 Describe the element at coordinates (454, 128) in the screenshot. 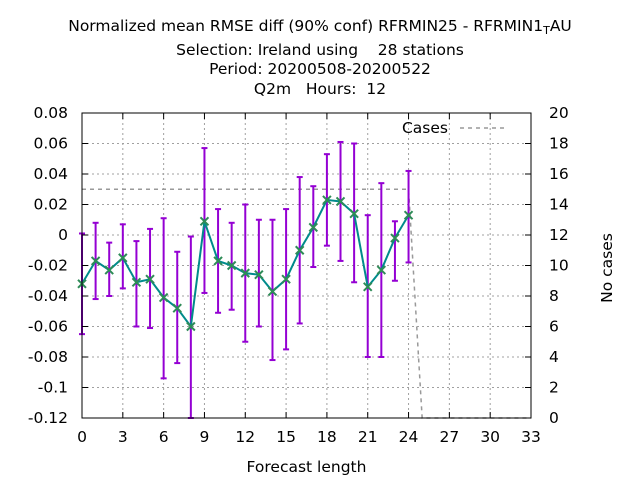

I see `legend: Cases` at that location.